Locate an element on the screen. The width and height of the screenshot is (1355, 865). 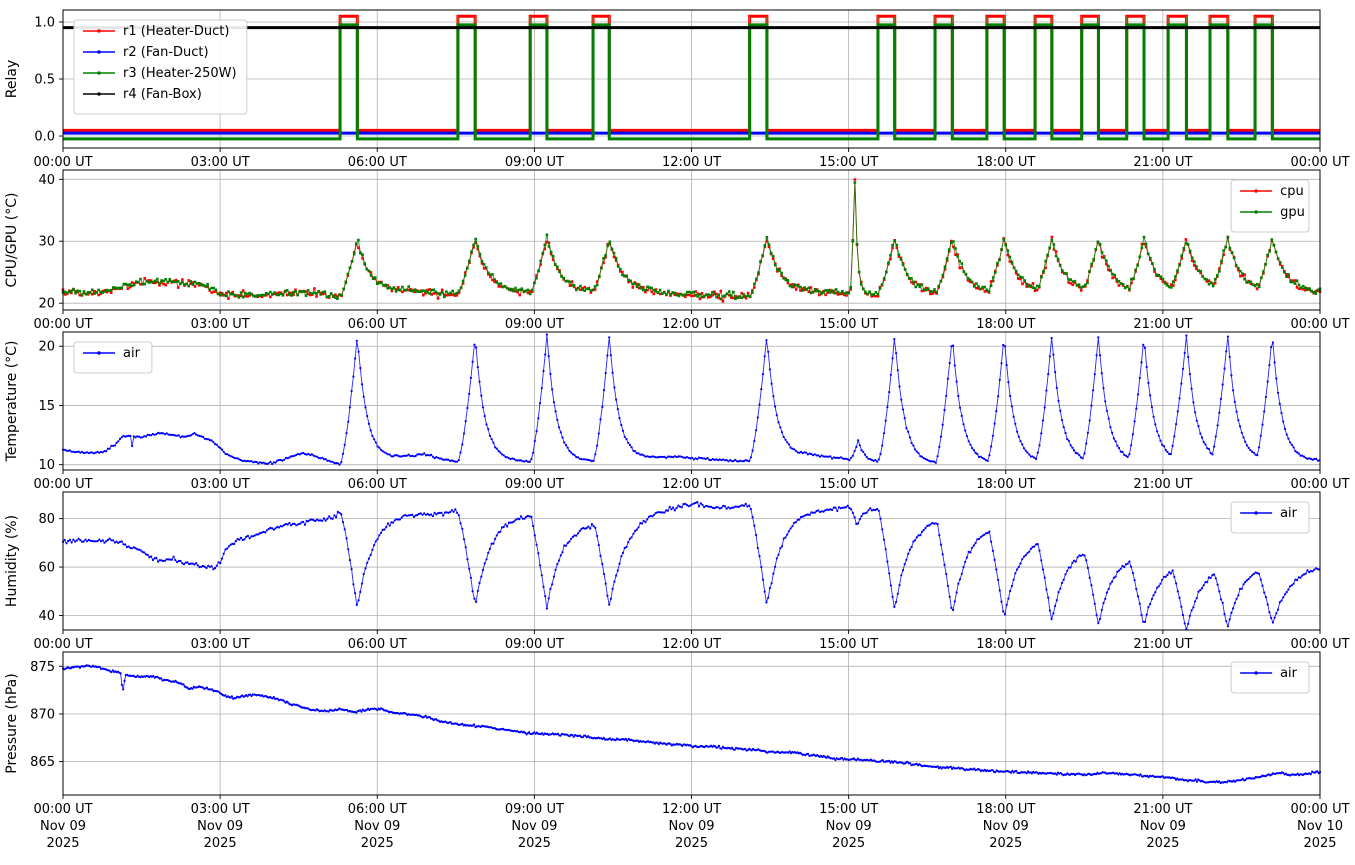
x-tick-date: Nov 10 is located at coordinates (1320, 826).